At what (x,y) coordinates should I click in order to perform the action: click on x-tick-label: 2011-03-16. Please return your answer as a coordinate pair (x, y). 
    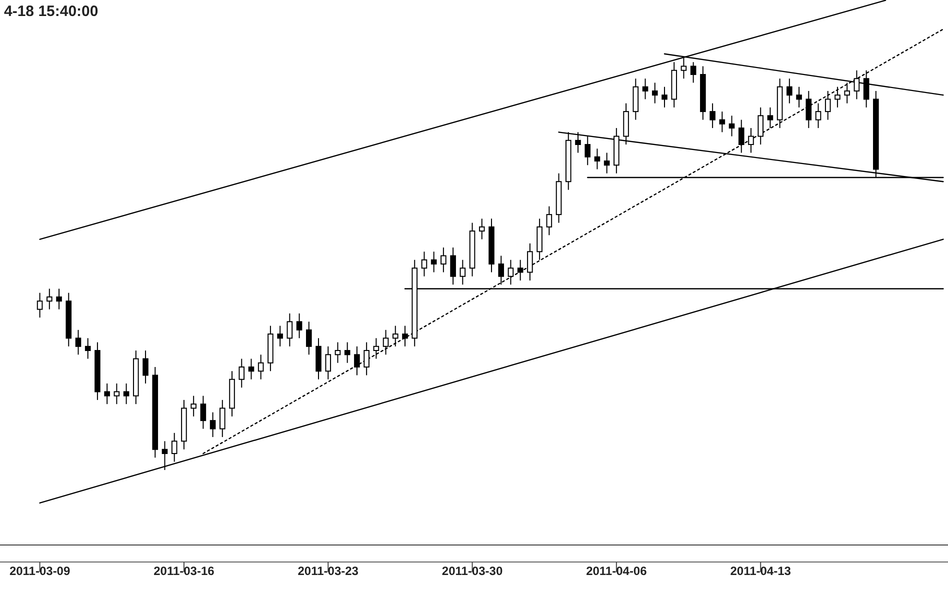
    Looking at the image, I should click on (184, 571).